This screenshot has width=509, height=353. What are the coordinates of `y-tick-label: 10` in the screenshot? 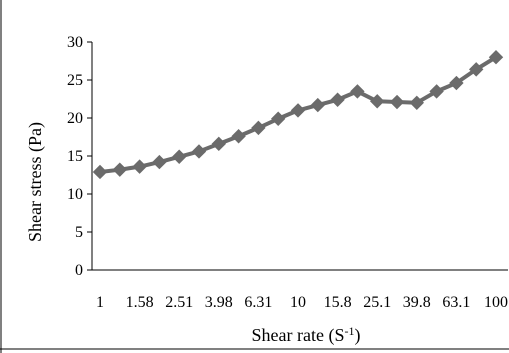 It's located at (75, 194).